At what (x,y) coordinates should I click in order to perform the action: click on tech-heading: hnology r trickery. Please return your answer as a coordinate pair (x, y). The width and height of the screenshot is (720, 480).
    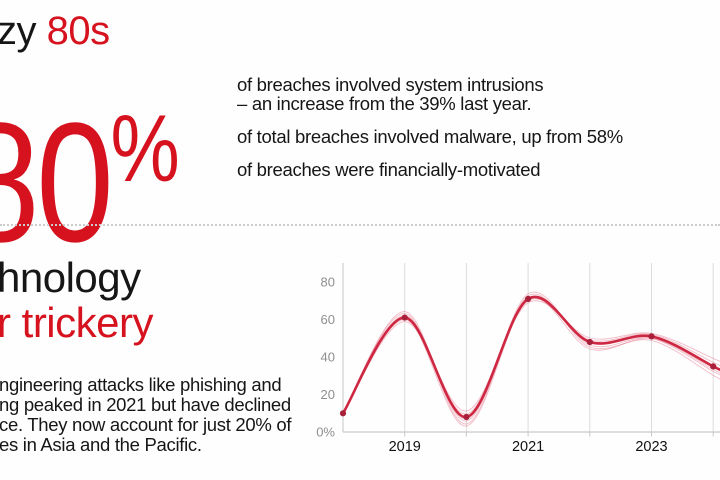
    Looking at the image, I should click on (77, 300).